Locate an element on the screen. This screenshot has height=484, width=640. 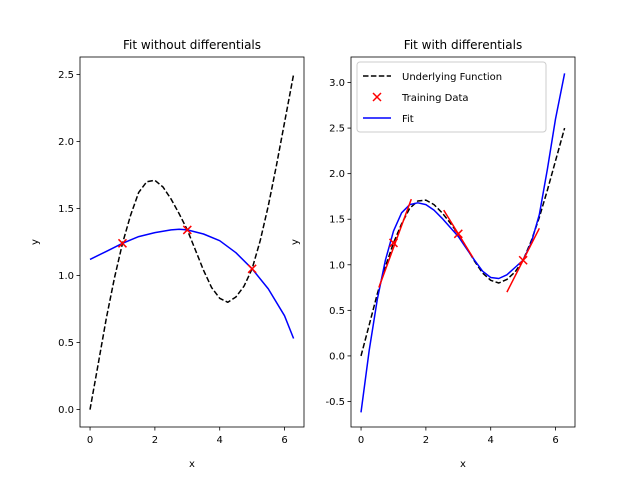
legend-x-marker-icon is located at coordinates (377, 97).